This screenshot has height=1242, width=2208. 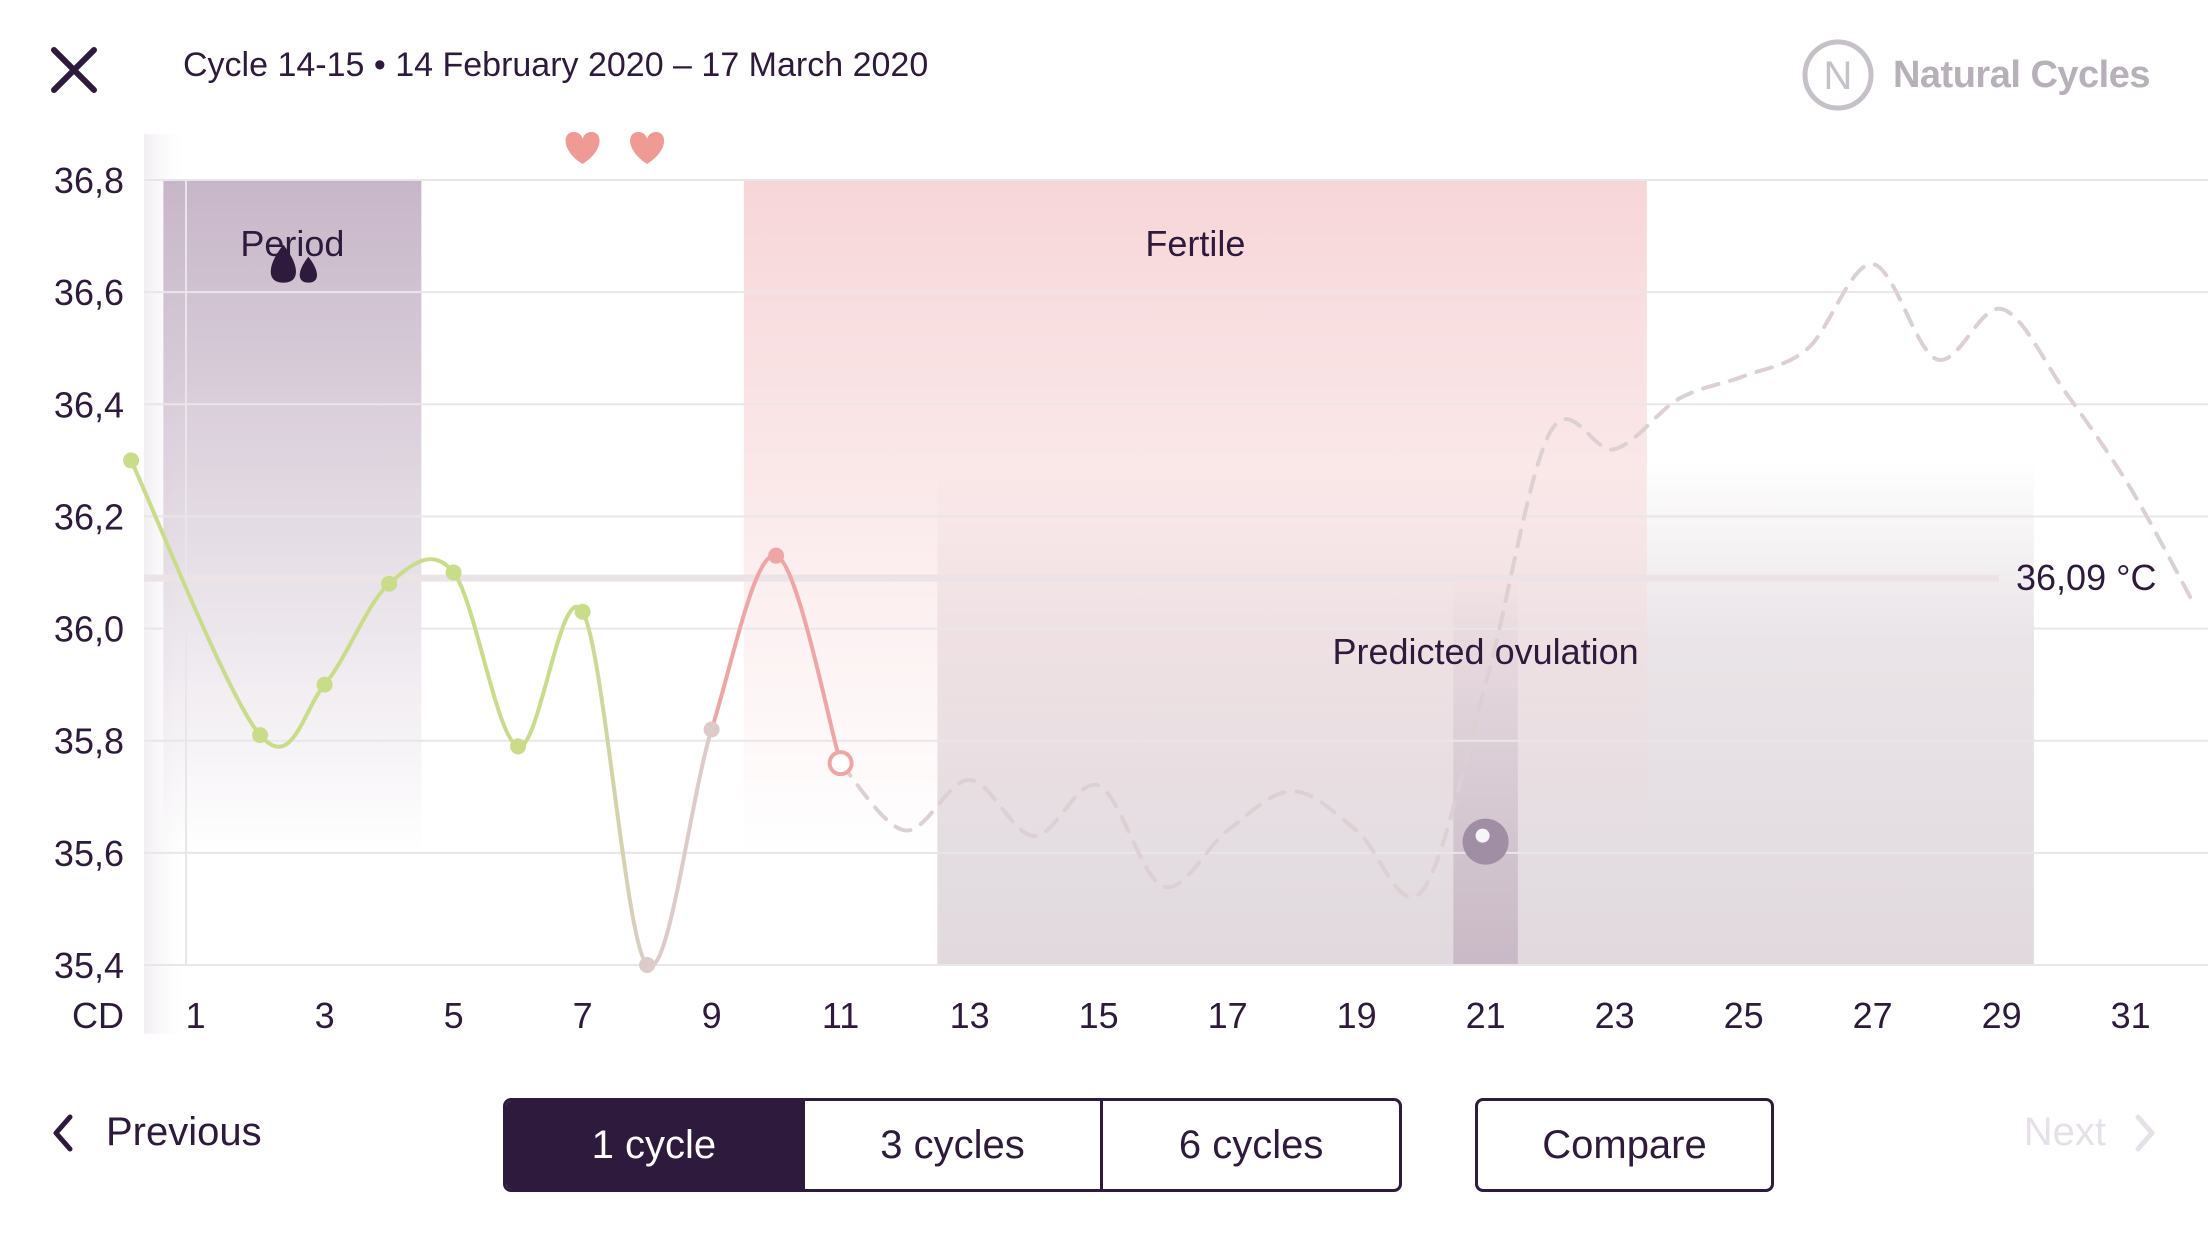 I want to click on x-tick-label: 15, so click(x=1099, y=1015).